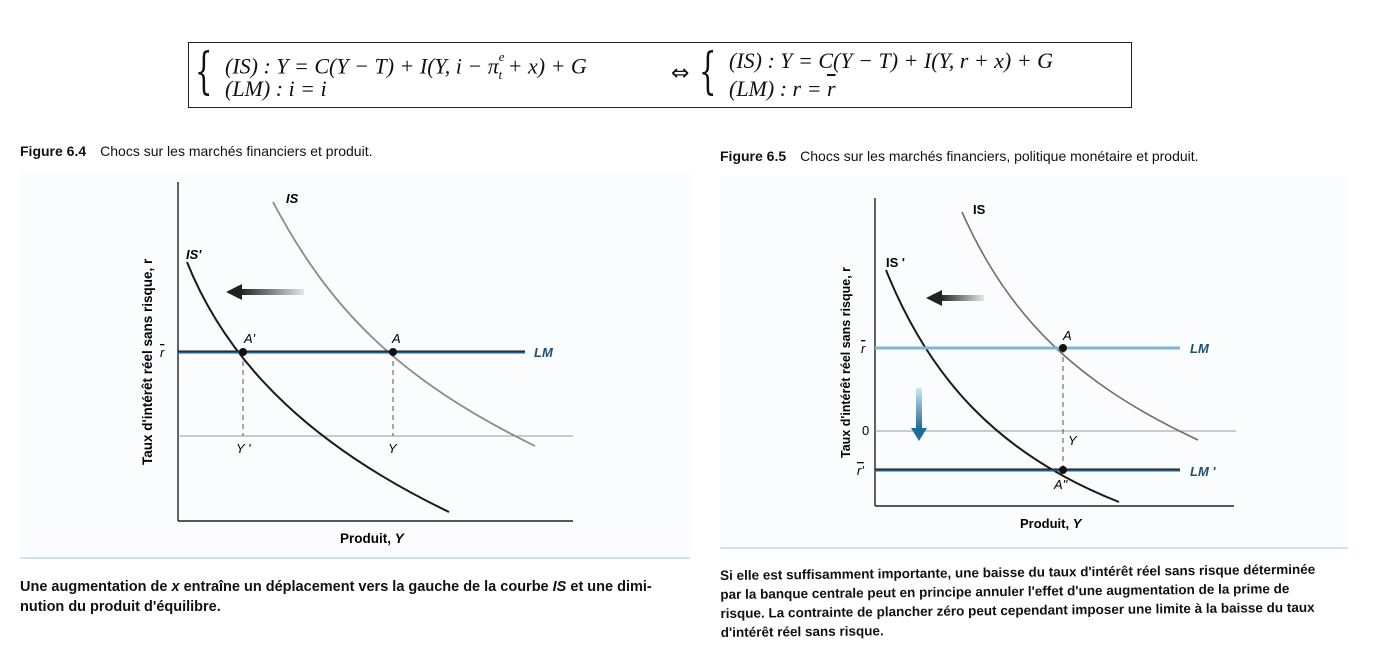  Describe the element at coordinates (544, 352) in the screenshot. I see `fig1-label-LM: LM` at that location.